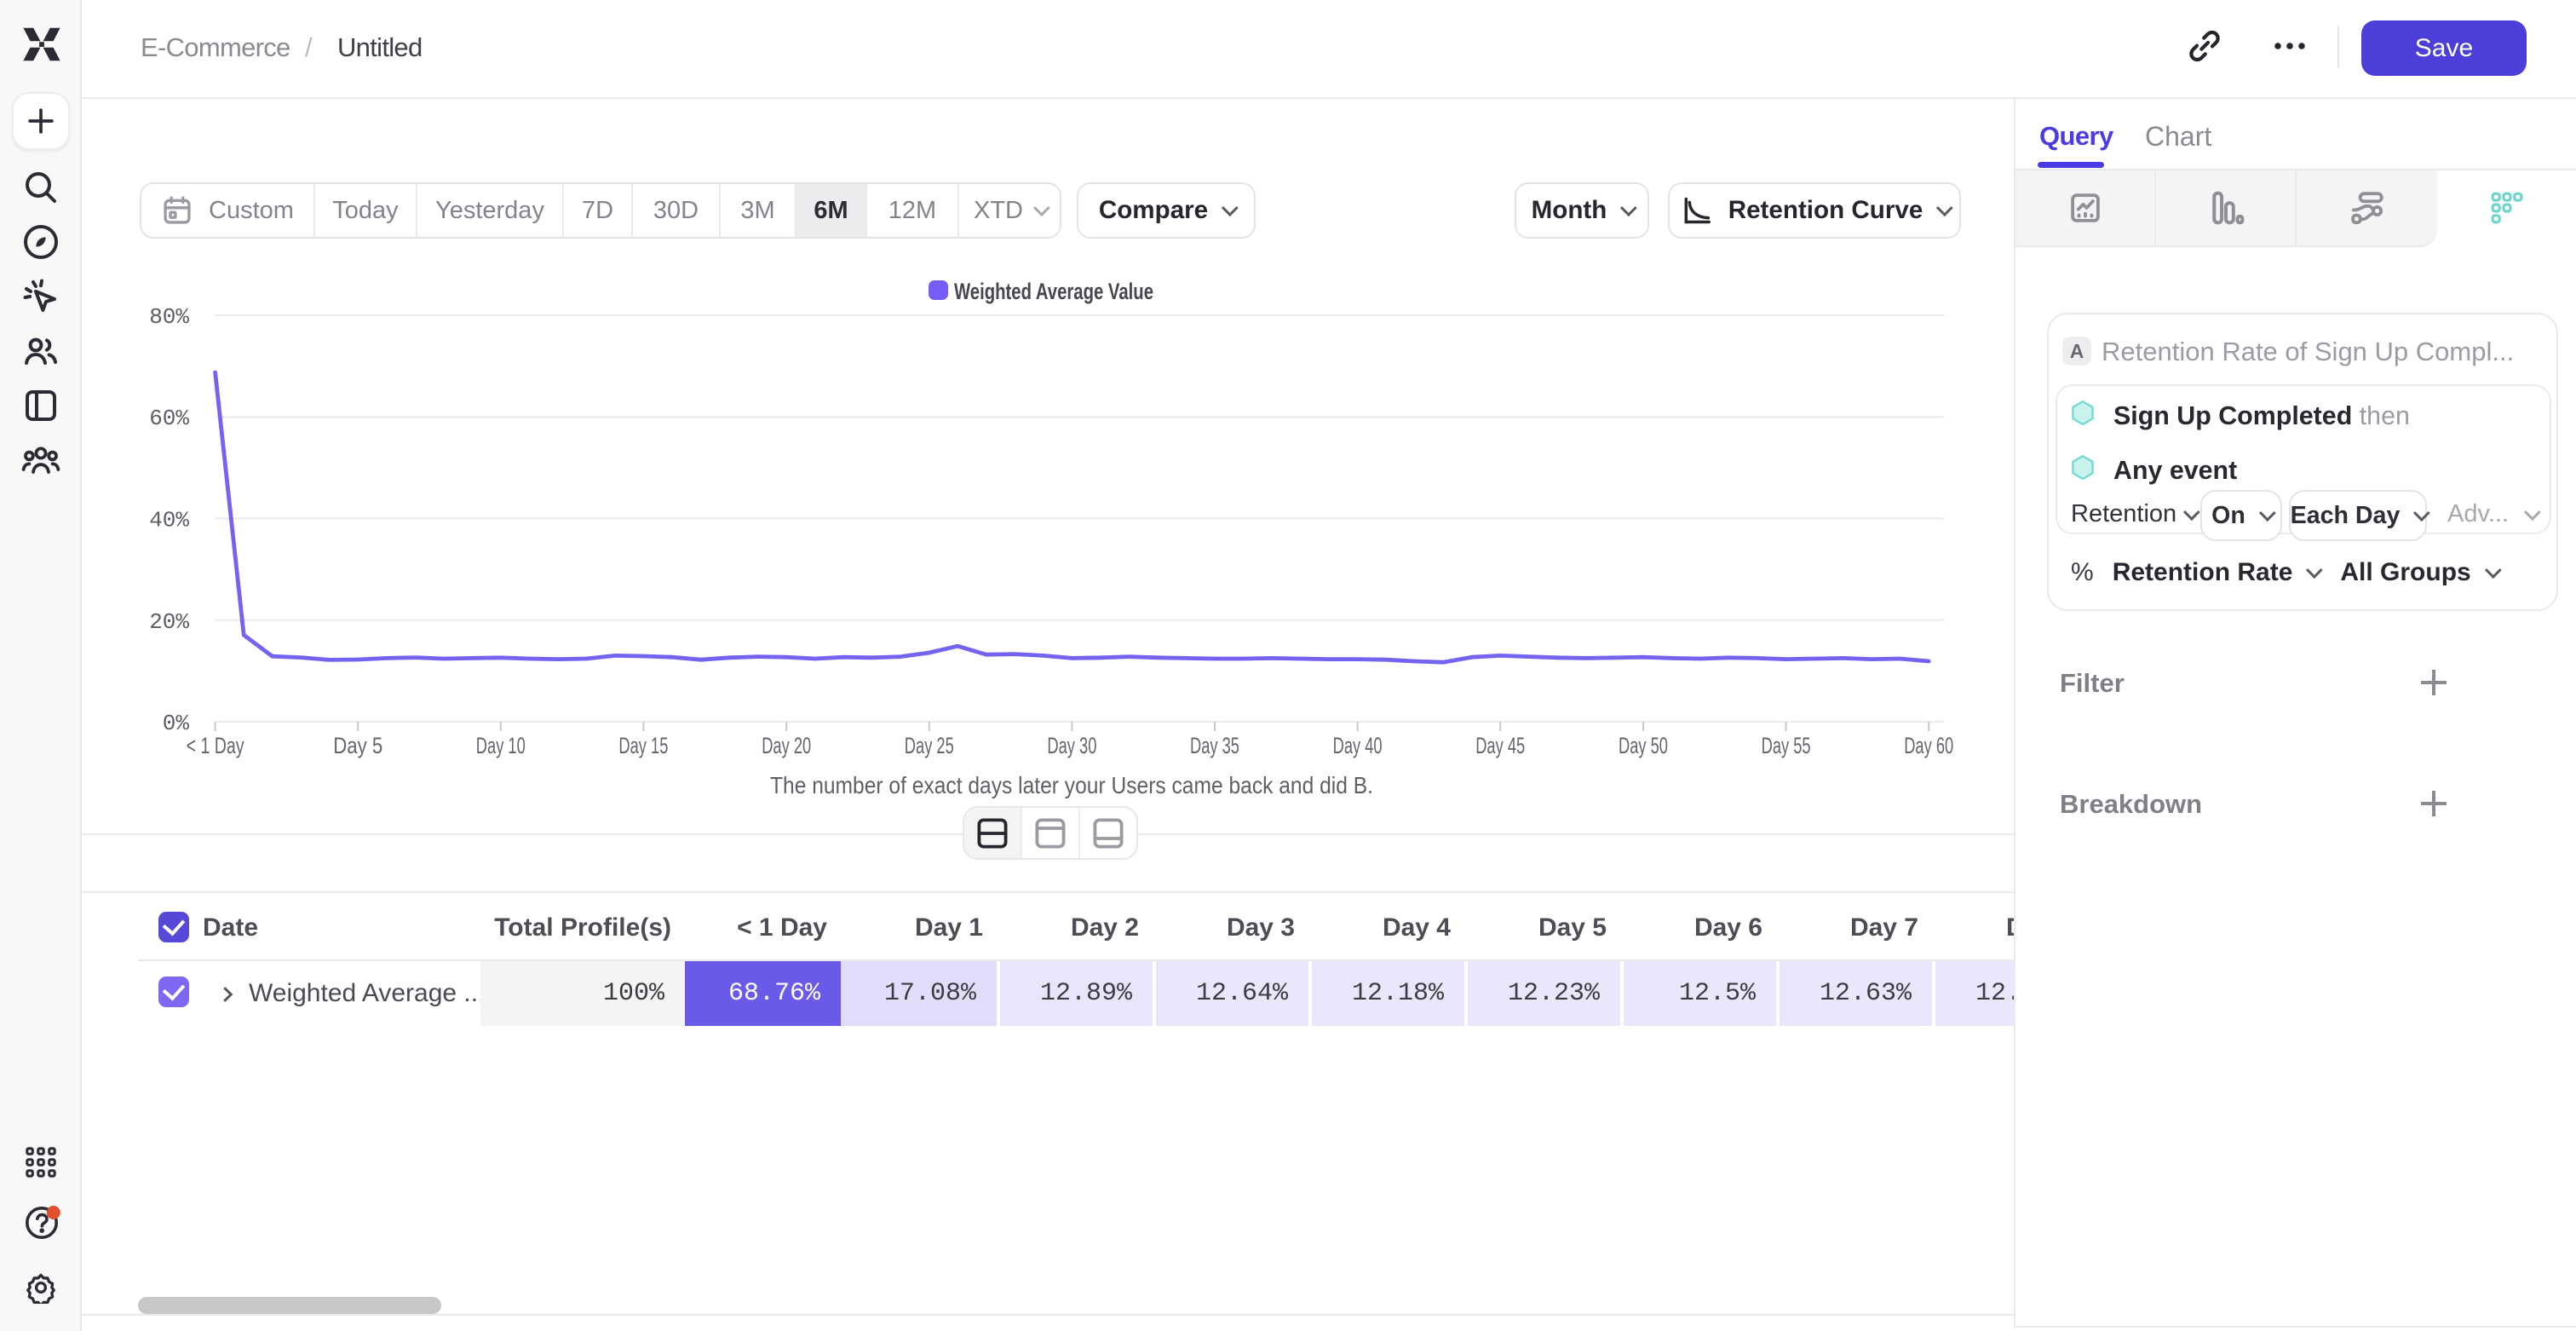 This screenshot has width=2576, height=1331. I want to click on svg-text: Weighted Average Value, so click(1054, 291).